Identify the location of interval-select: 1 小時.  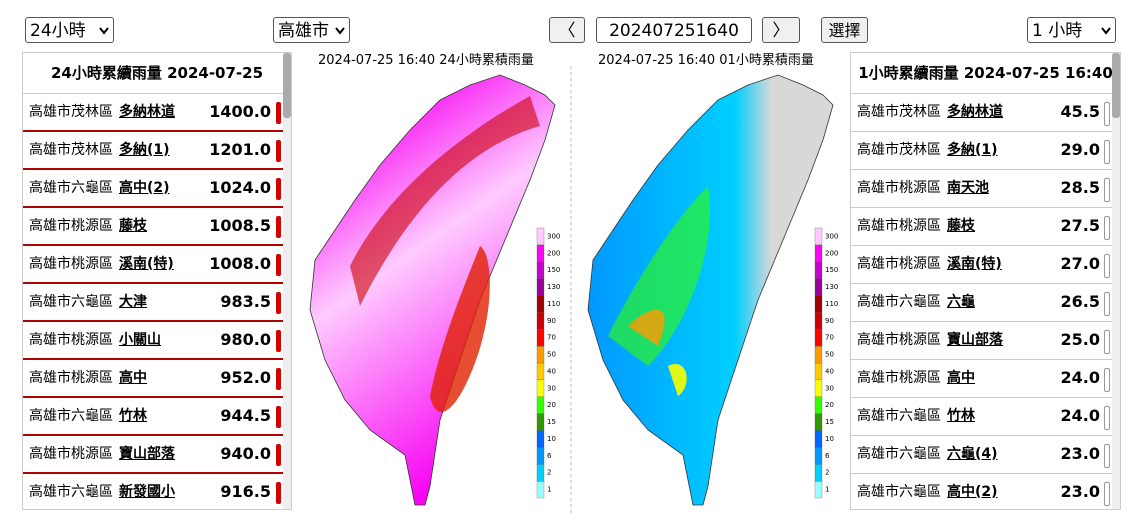
(1071, 30).